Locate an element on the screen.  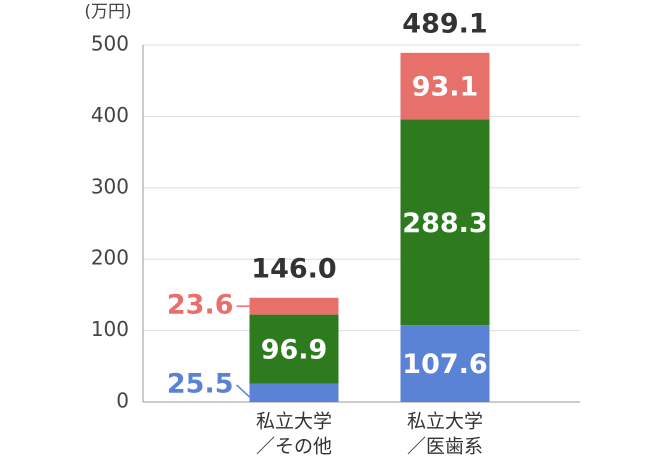
value-label: 96.9 is located at coordinates (294, 350).